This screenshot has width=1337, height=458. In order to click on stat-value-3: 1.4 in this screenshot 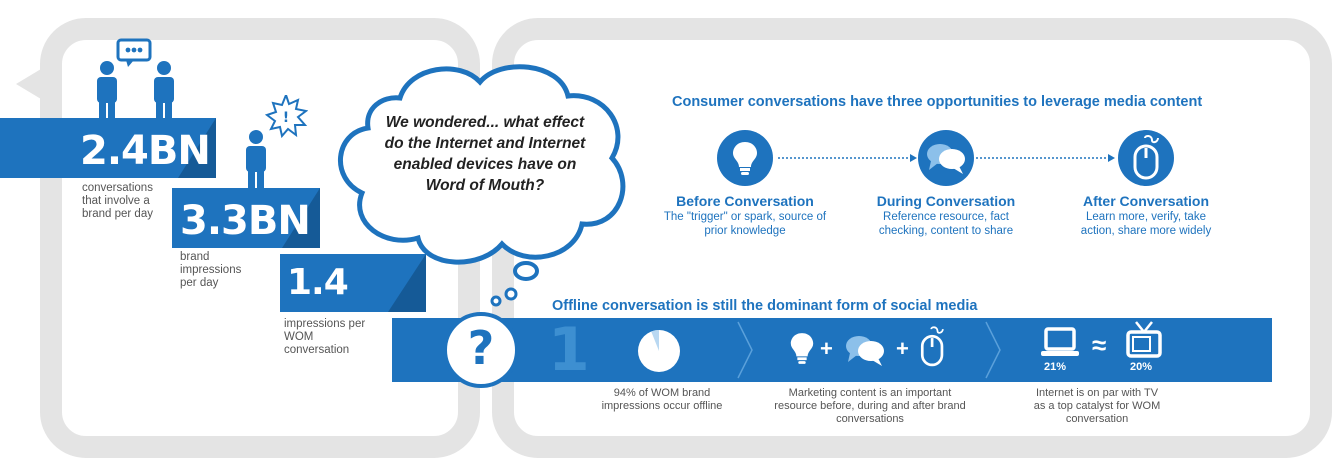, I will do `click(318, 282)`.